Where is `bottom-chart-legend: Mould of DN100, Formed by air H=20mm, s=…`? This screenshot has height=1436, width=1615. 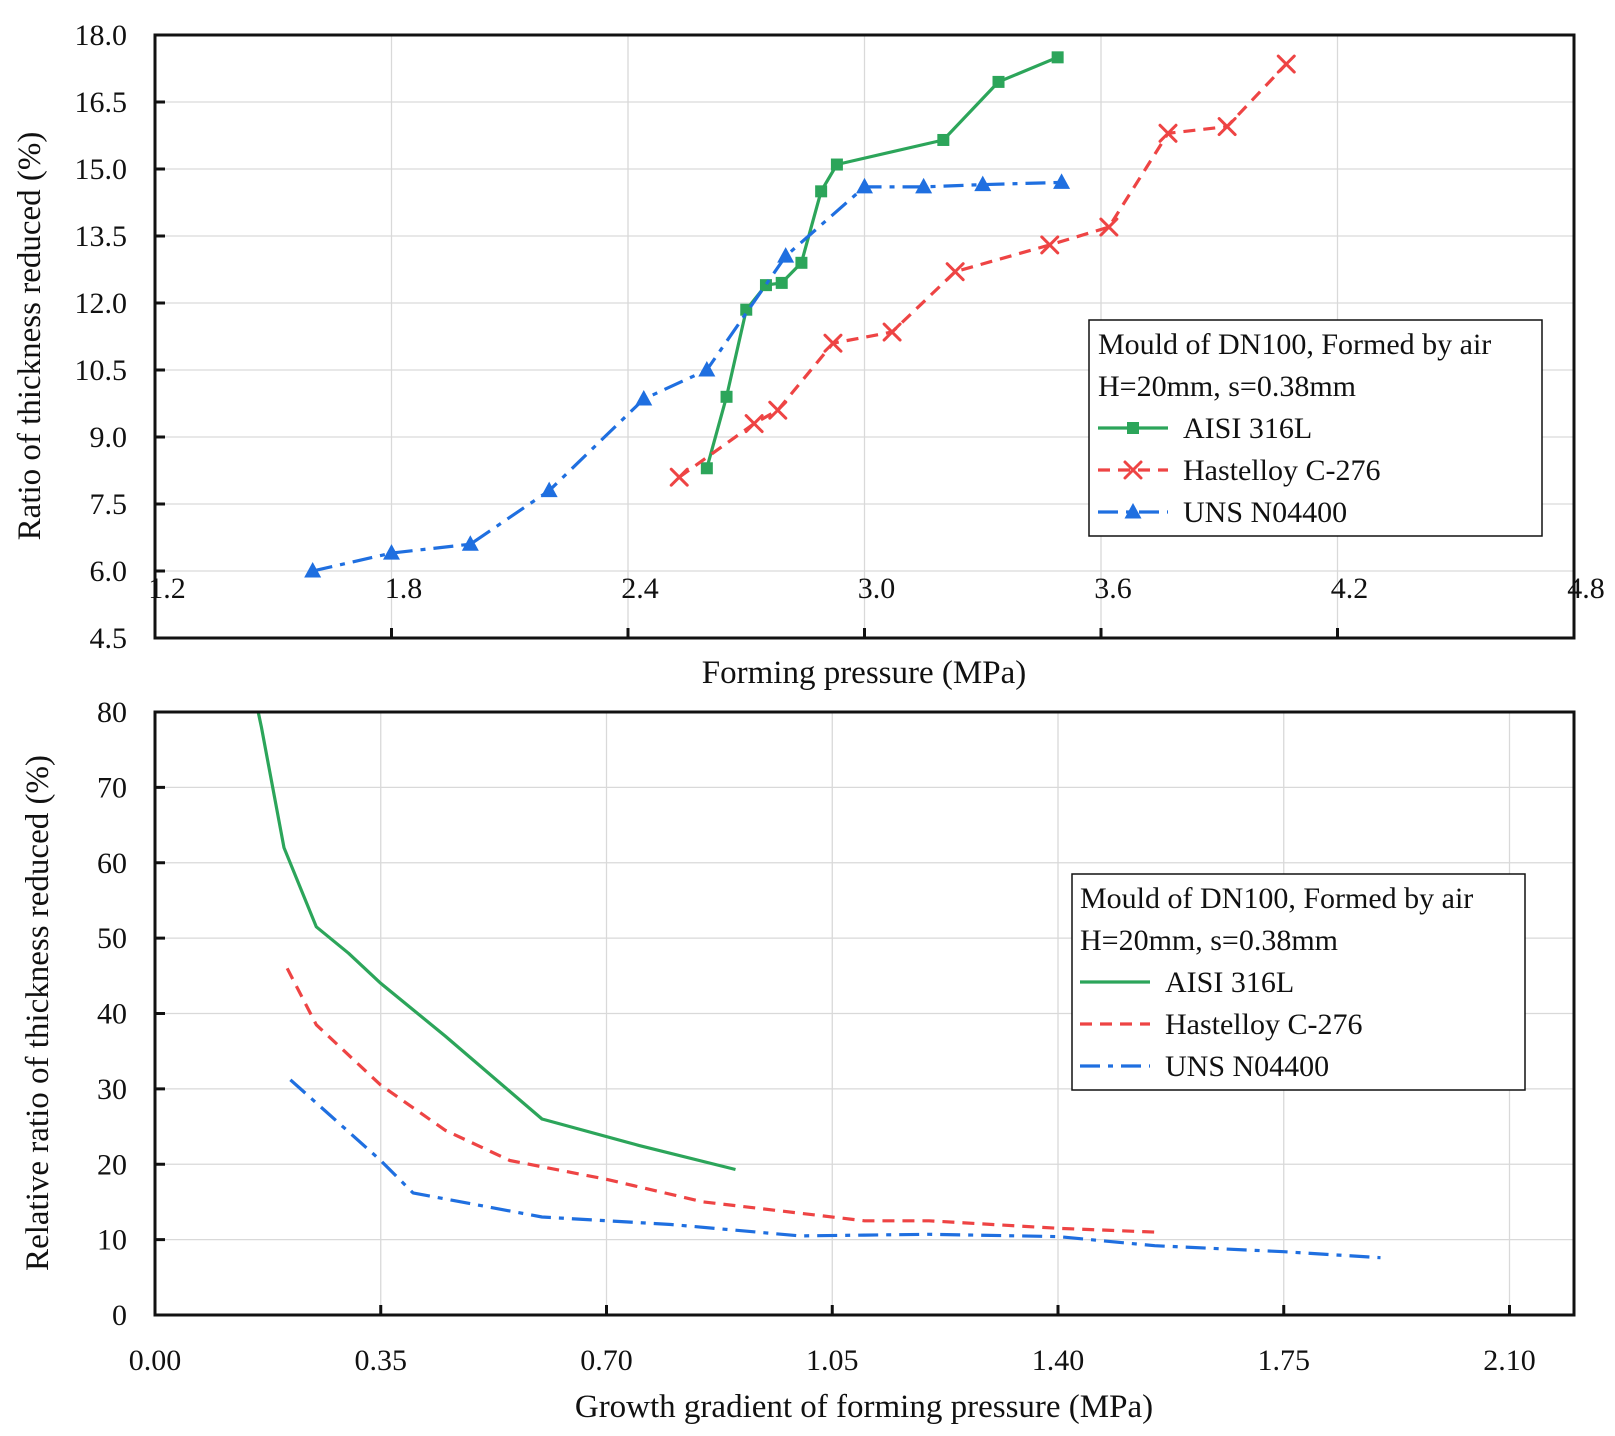 bottom-chart-legend: Mould of DN100, Formed by air H=20mm, s=… is located at coordinates (1298, 982).